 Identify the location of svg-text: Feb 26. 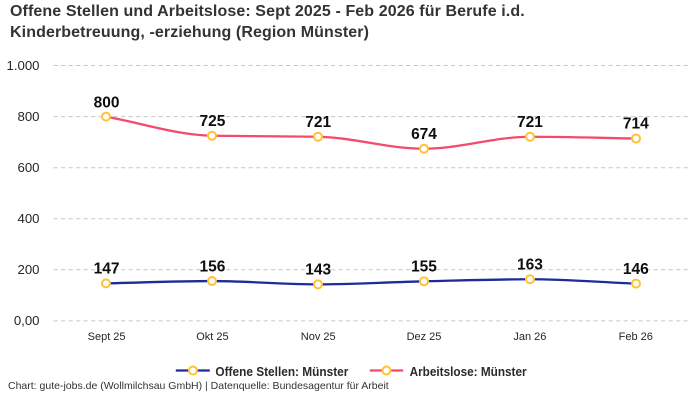
(636, 337).